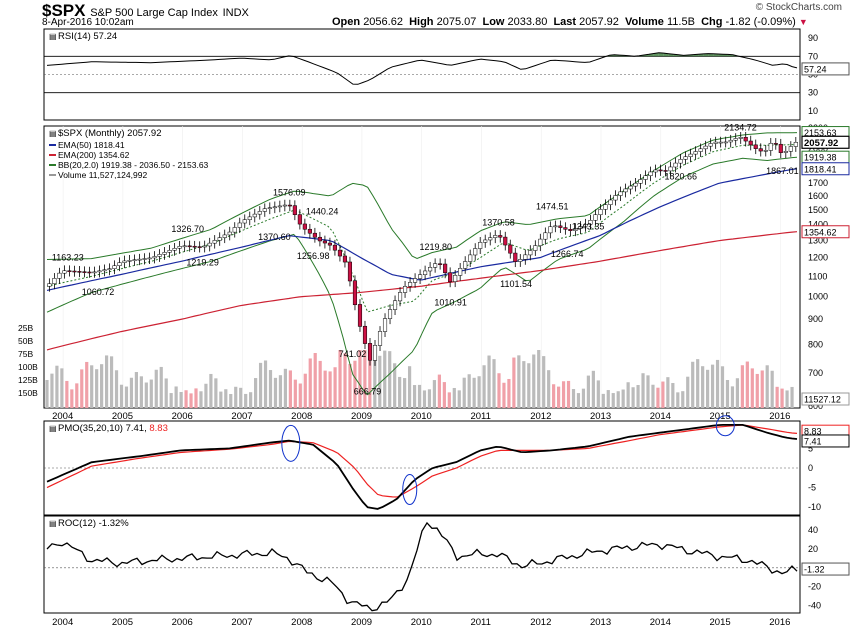 This screenshot has width=850, height=633. What do you see at coordinates (361, 622) in the screenshot?
I see `roc-x-tick-2009: 2009` at bounding box center [361, 622].